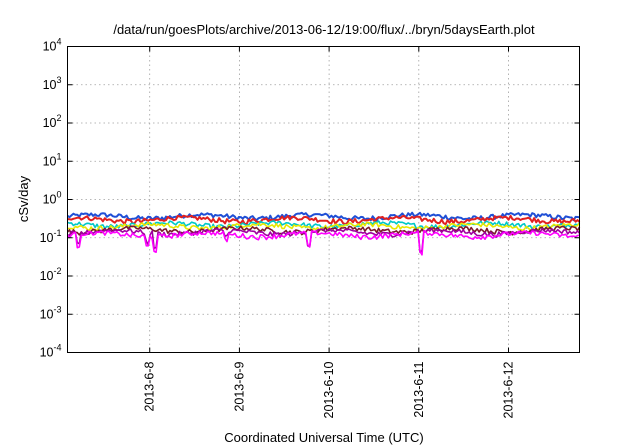  I want to click on y-tick-label: 10¹, so click(52, 159).